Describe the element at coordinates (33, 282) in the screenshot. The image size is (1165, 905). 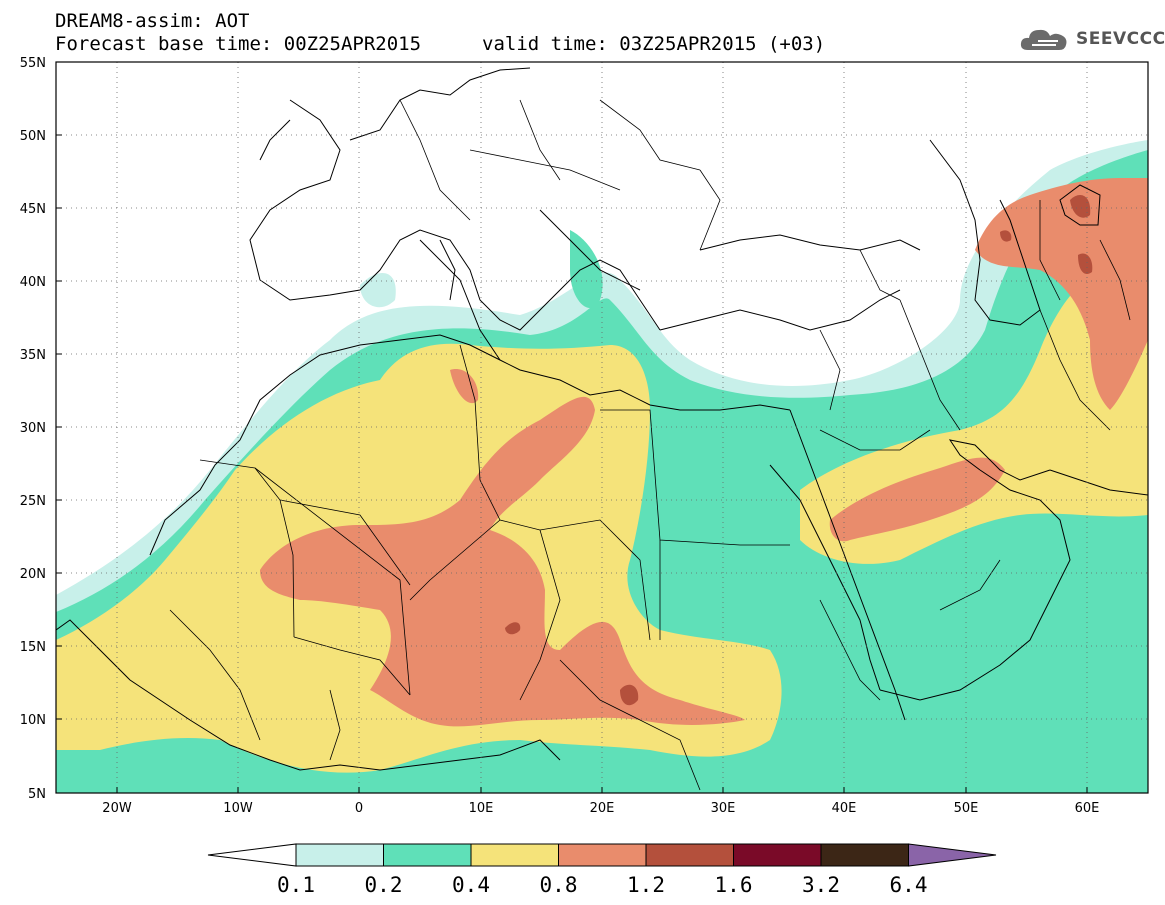
I see `lat-label: 40N` at that location.